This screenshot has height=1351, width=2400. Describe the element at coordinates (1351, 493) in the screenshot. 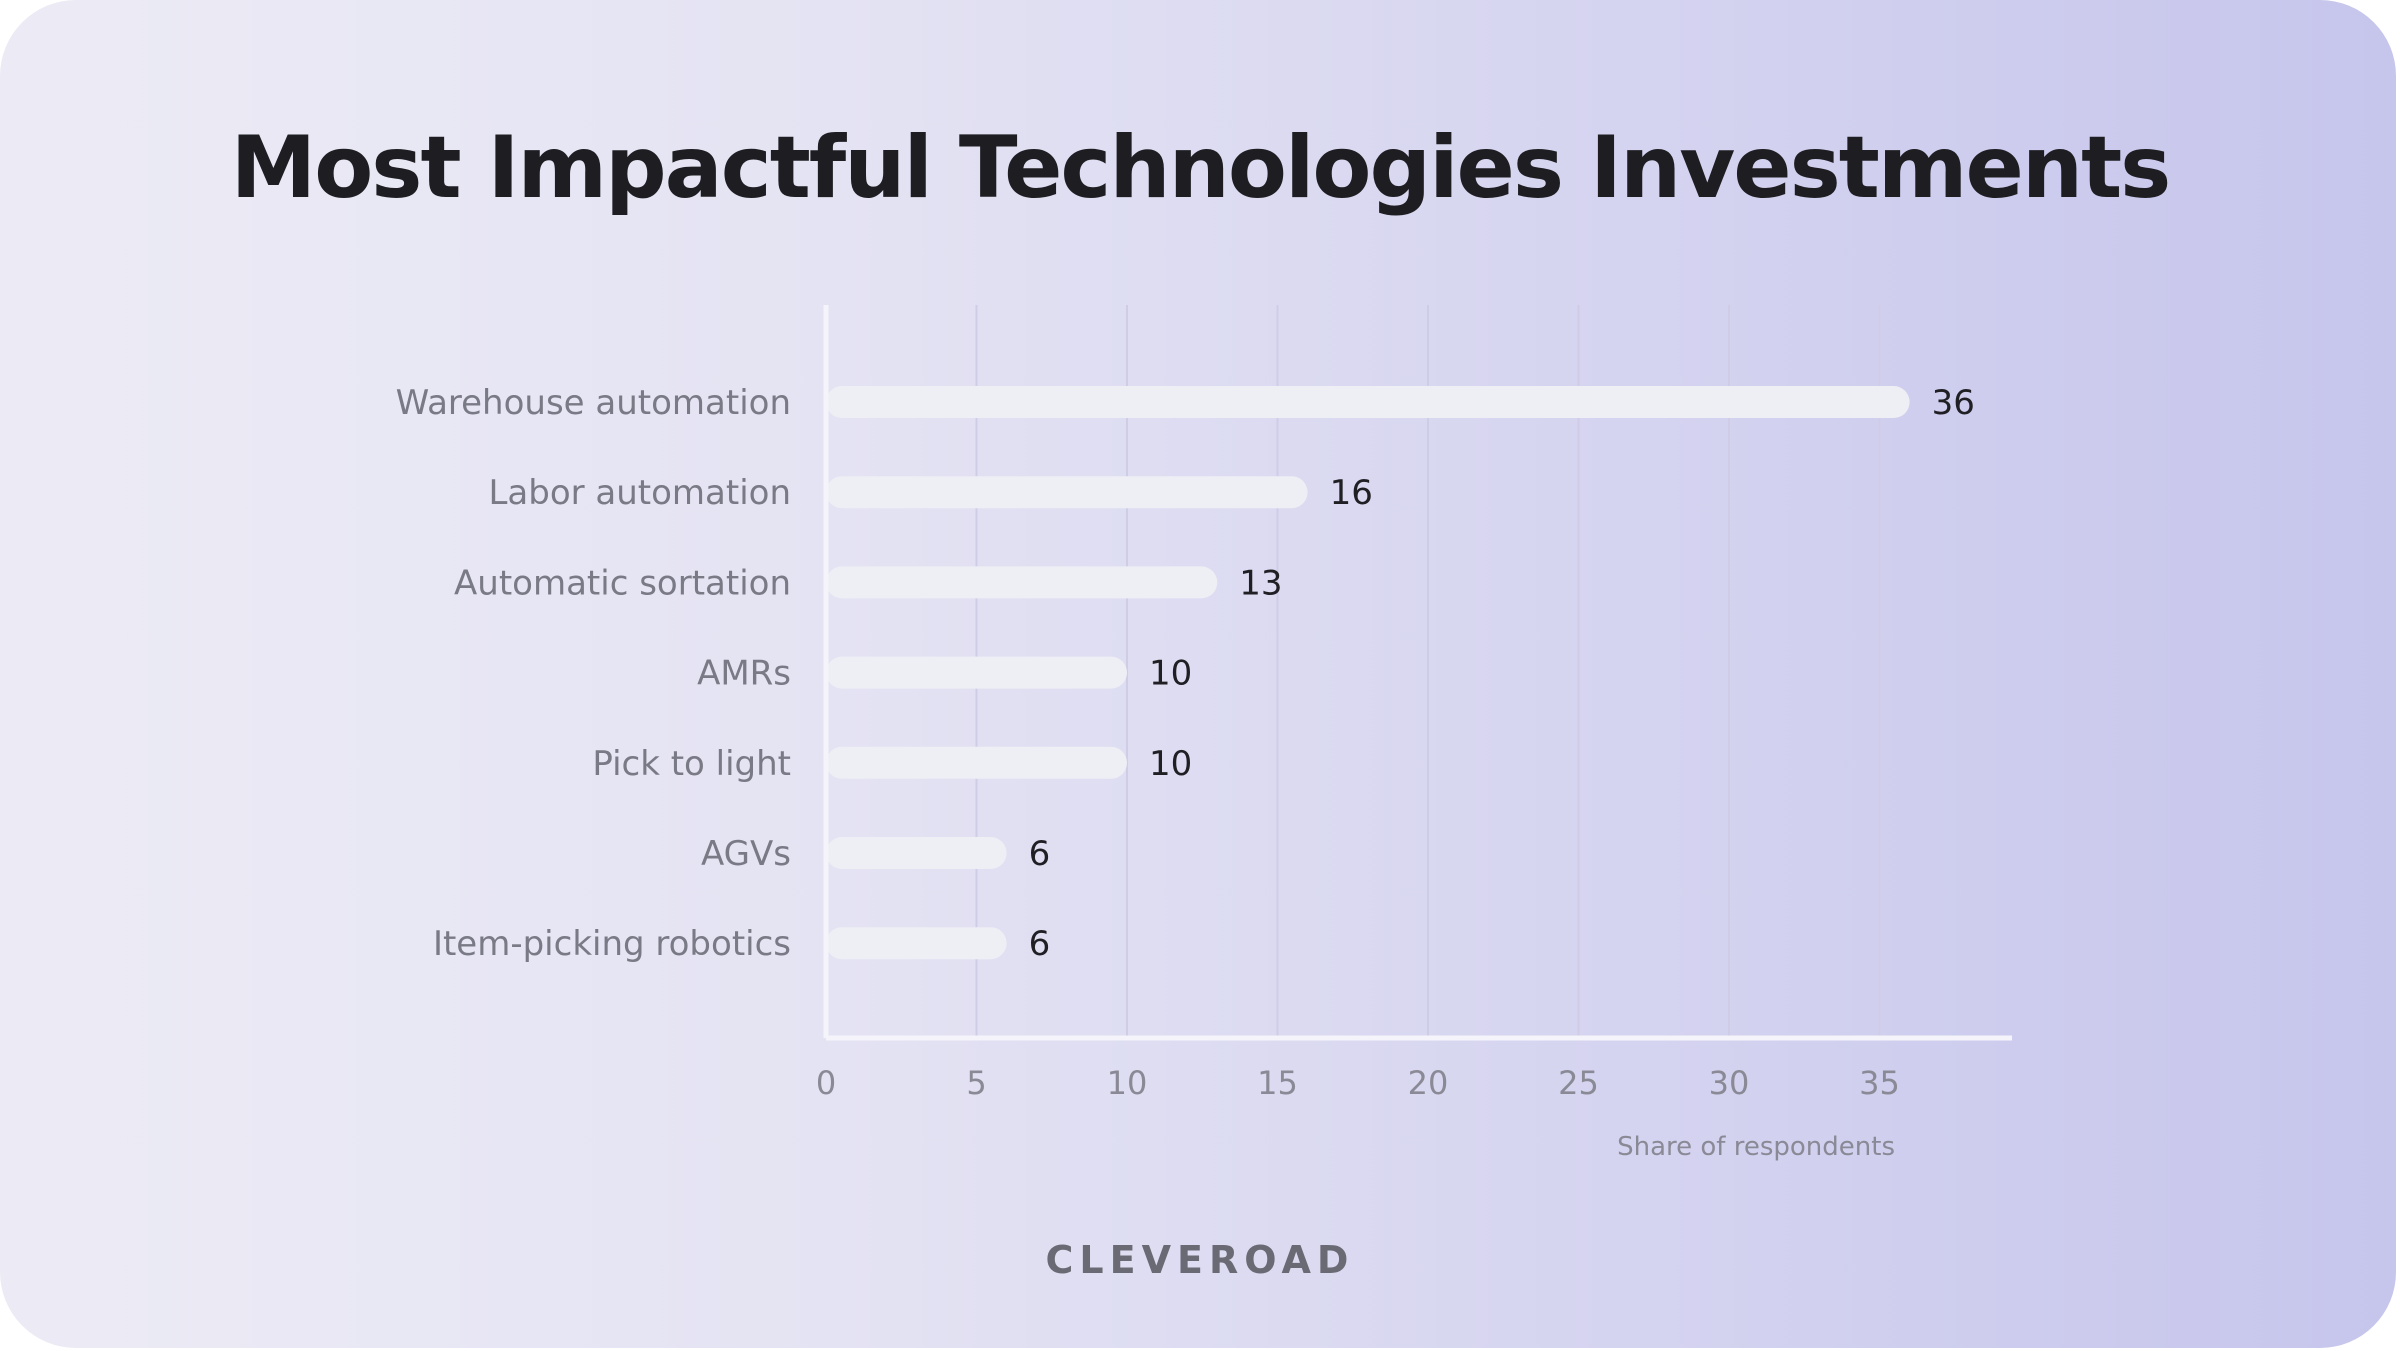

I see `value-label: 16` at that location.